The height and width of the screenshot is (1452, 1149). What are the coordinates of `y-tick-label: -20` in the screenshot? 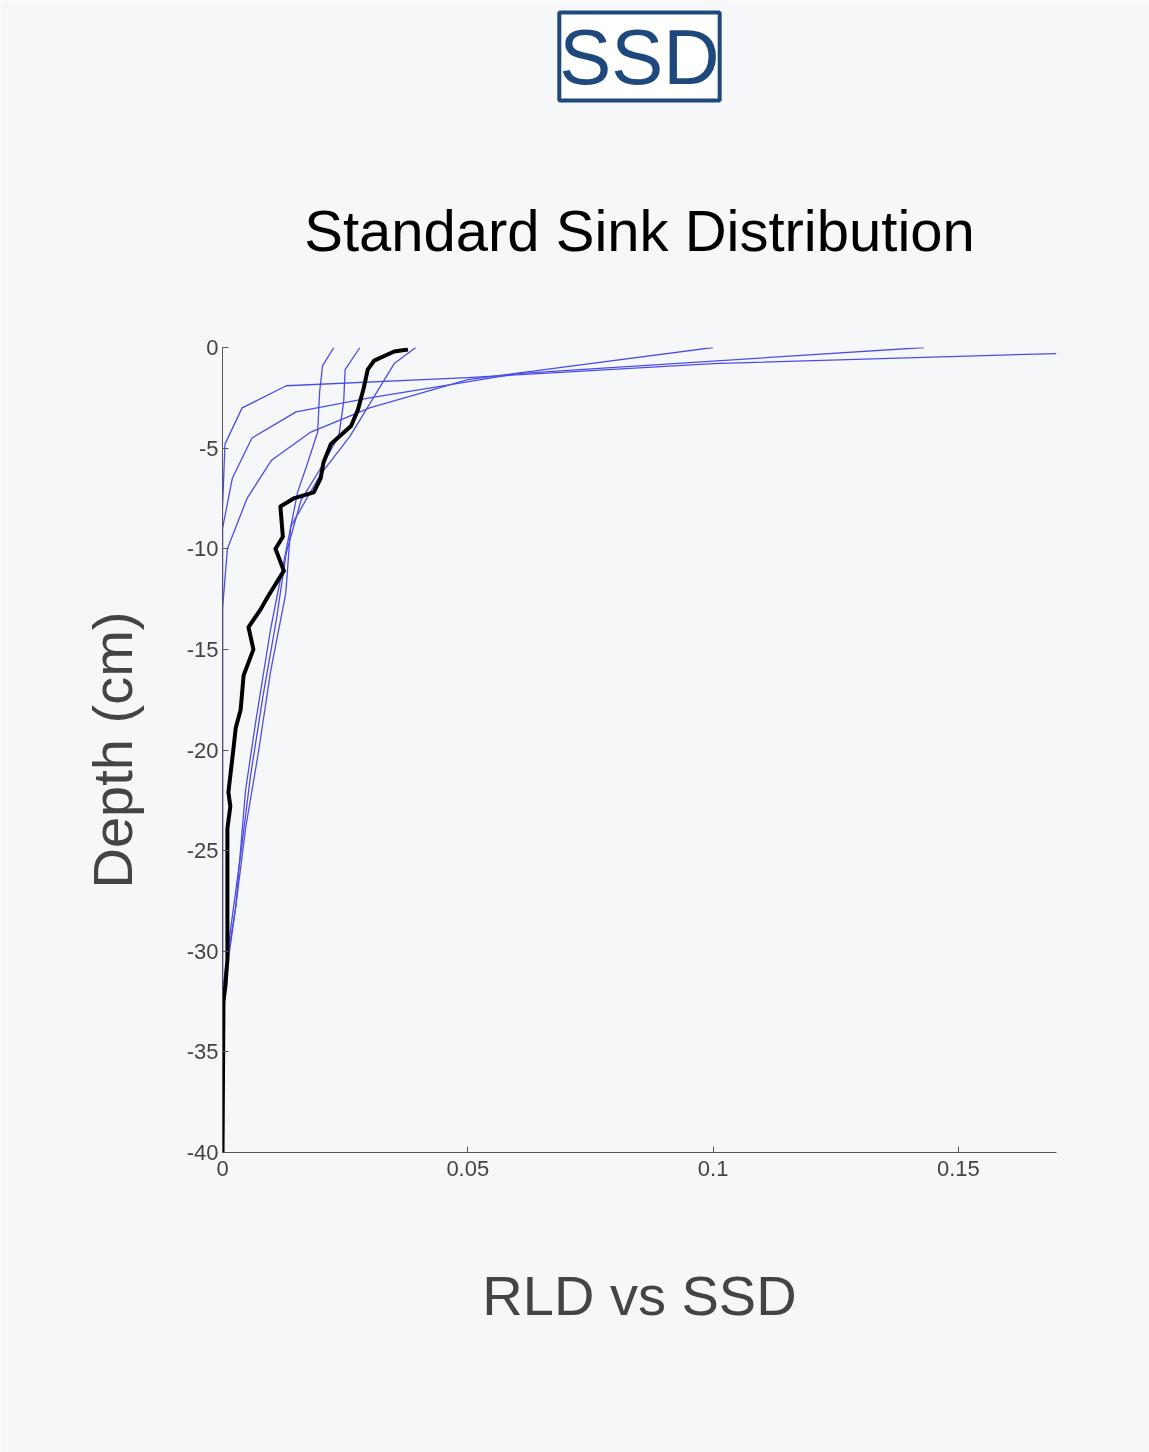 It's located at (202, 750).